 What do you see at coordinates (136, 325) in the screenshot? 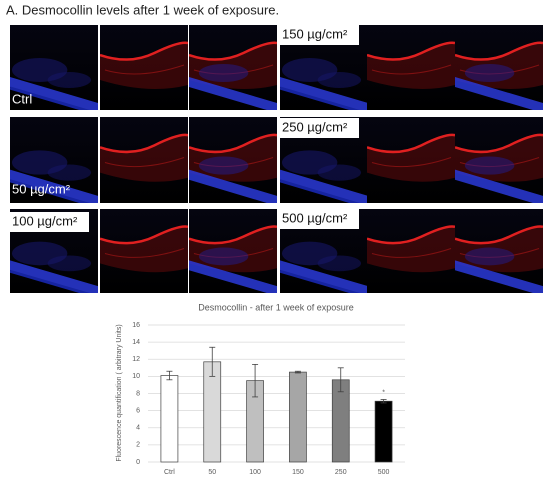
I see `y-tick-label: 16` at bounding box center [136, 325].